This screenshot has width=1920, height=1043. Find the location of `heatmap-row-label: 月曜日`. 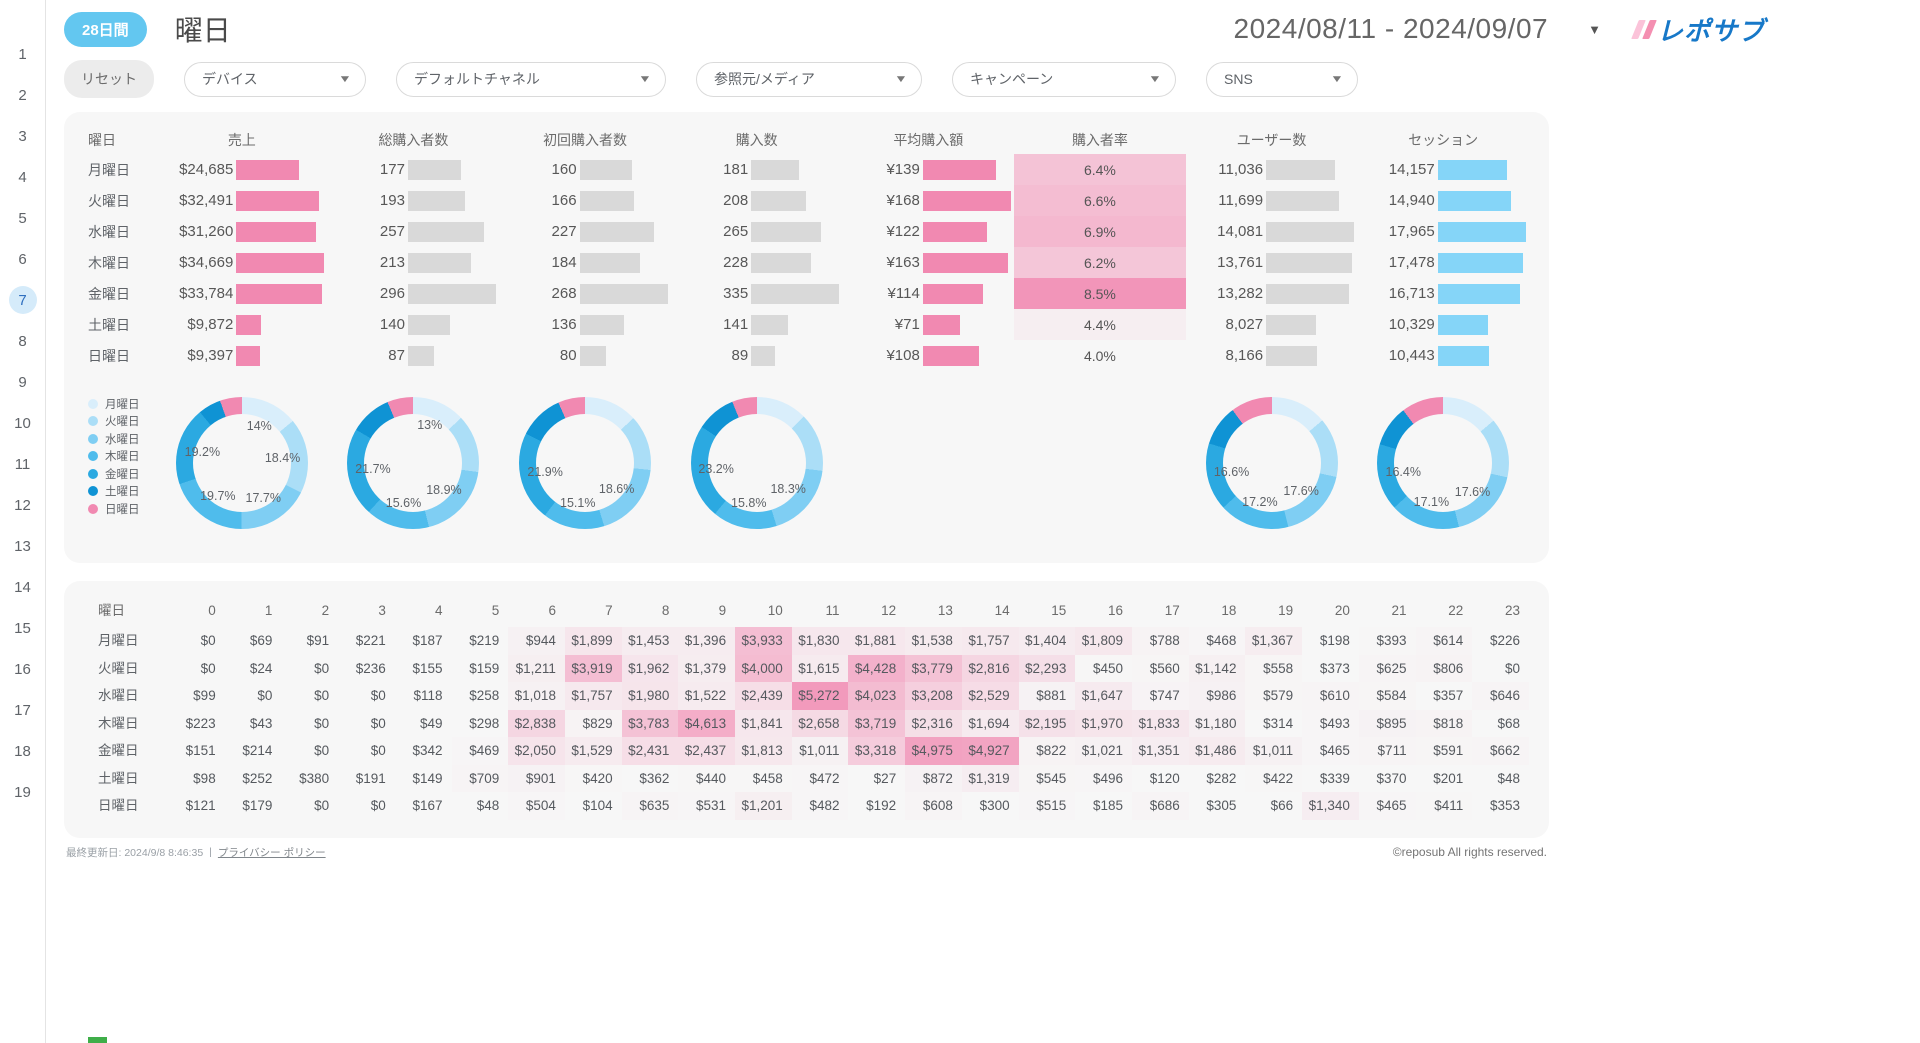

heatmap-row-label: 月曜日 is located at coordinates (118, 640).